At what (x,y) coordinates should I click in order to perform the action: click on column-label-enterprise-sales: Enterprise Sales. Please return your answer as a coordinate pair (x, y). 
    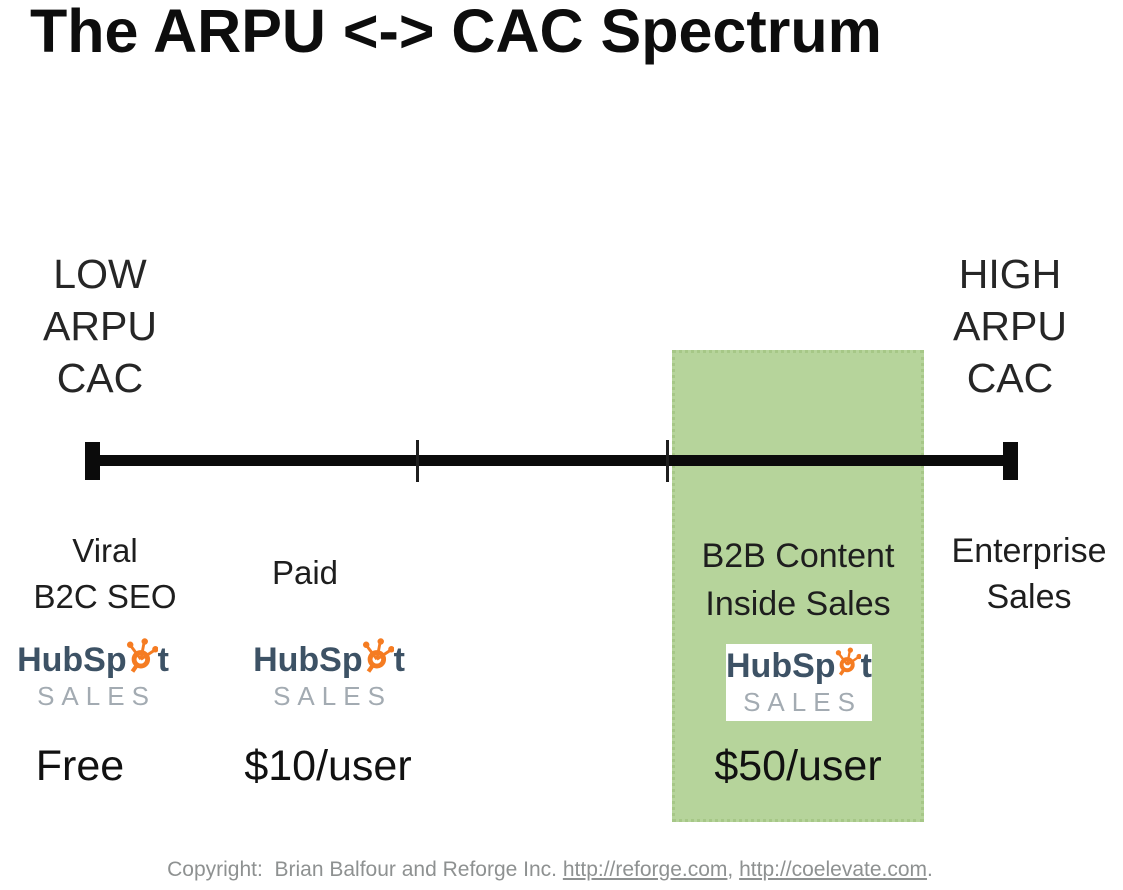
    Looking at the image, I should click on (1029, 574).